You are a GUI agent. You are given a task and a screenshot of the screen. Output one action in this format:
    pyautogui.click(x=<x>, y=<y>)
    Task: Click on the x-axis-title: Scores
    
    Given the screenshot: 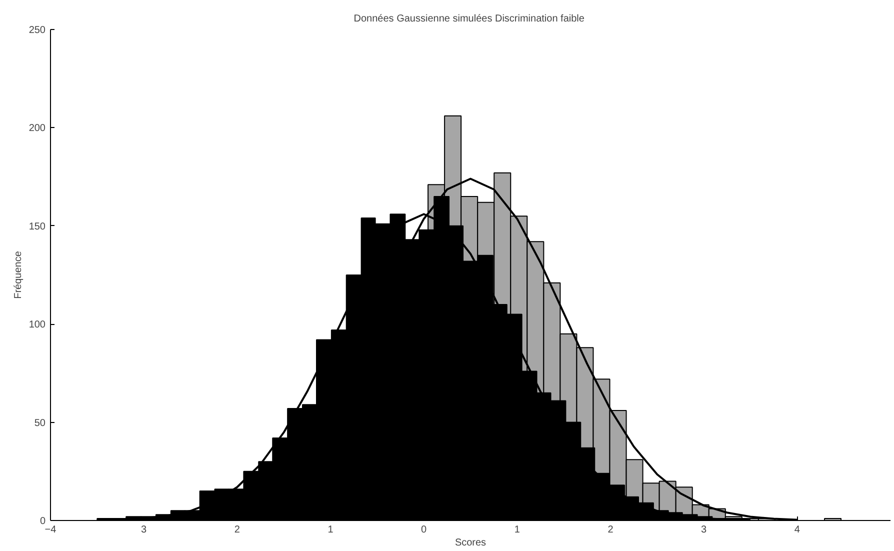 What is the action you would take?
    pyautogui.click(x=470, y=543)
    